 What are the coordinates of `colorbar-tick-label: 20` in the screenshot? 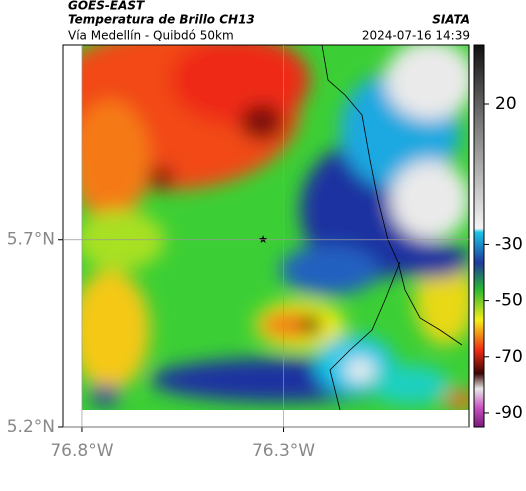 It's located at (506, 104).